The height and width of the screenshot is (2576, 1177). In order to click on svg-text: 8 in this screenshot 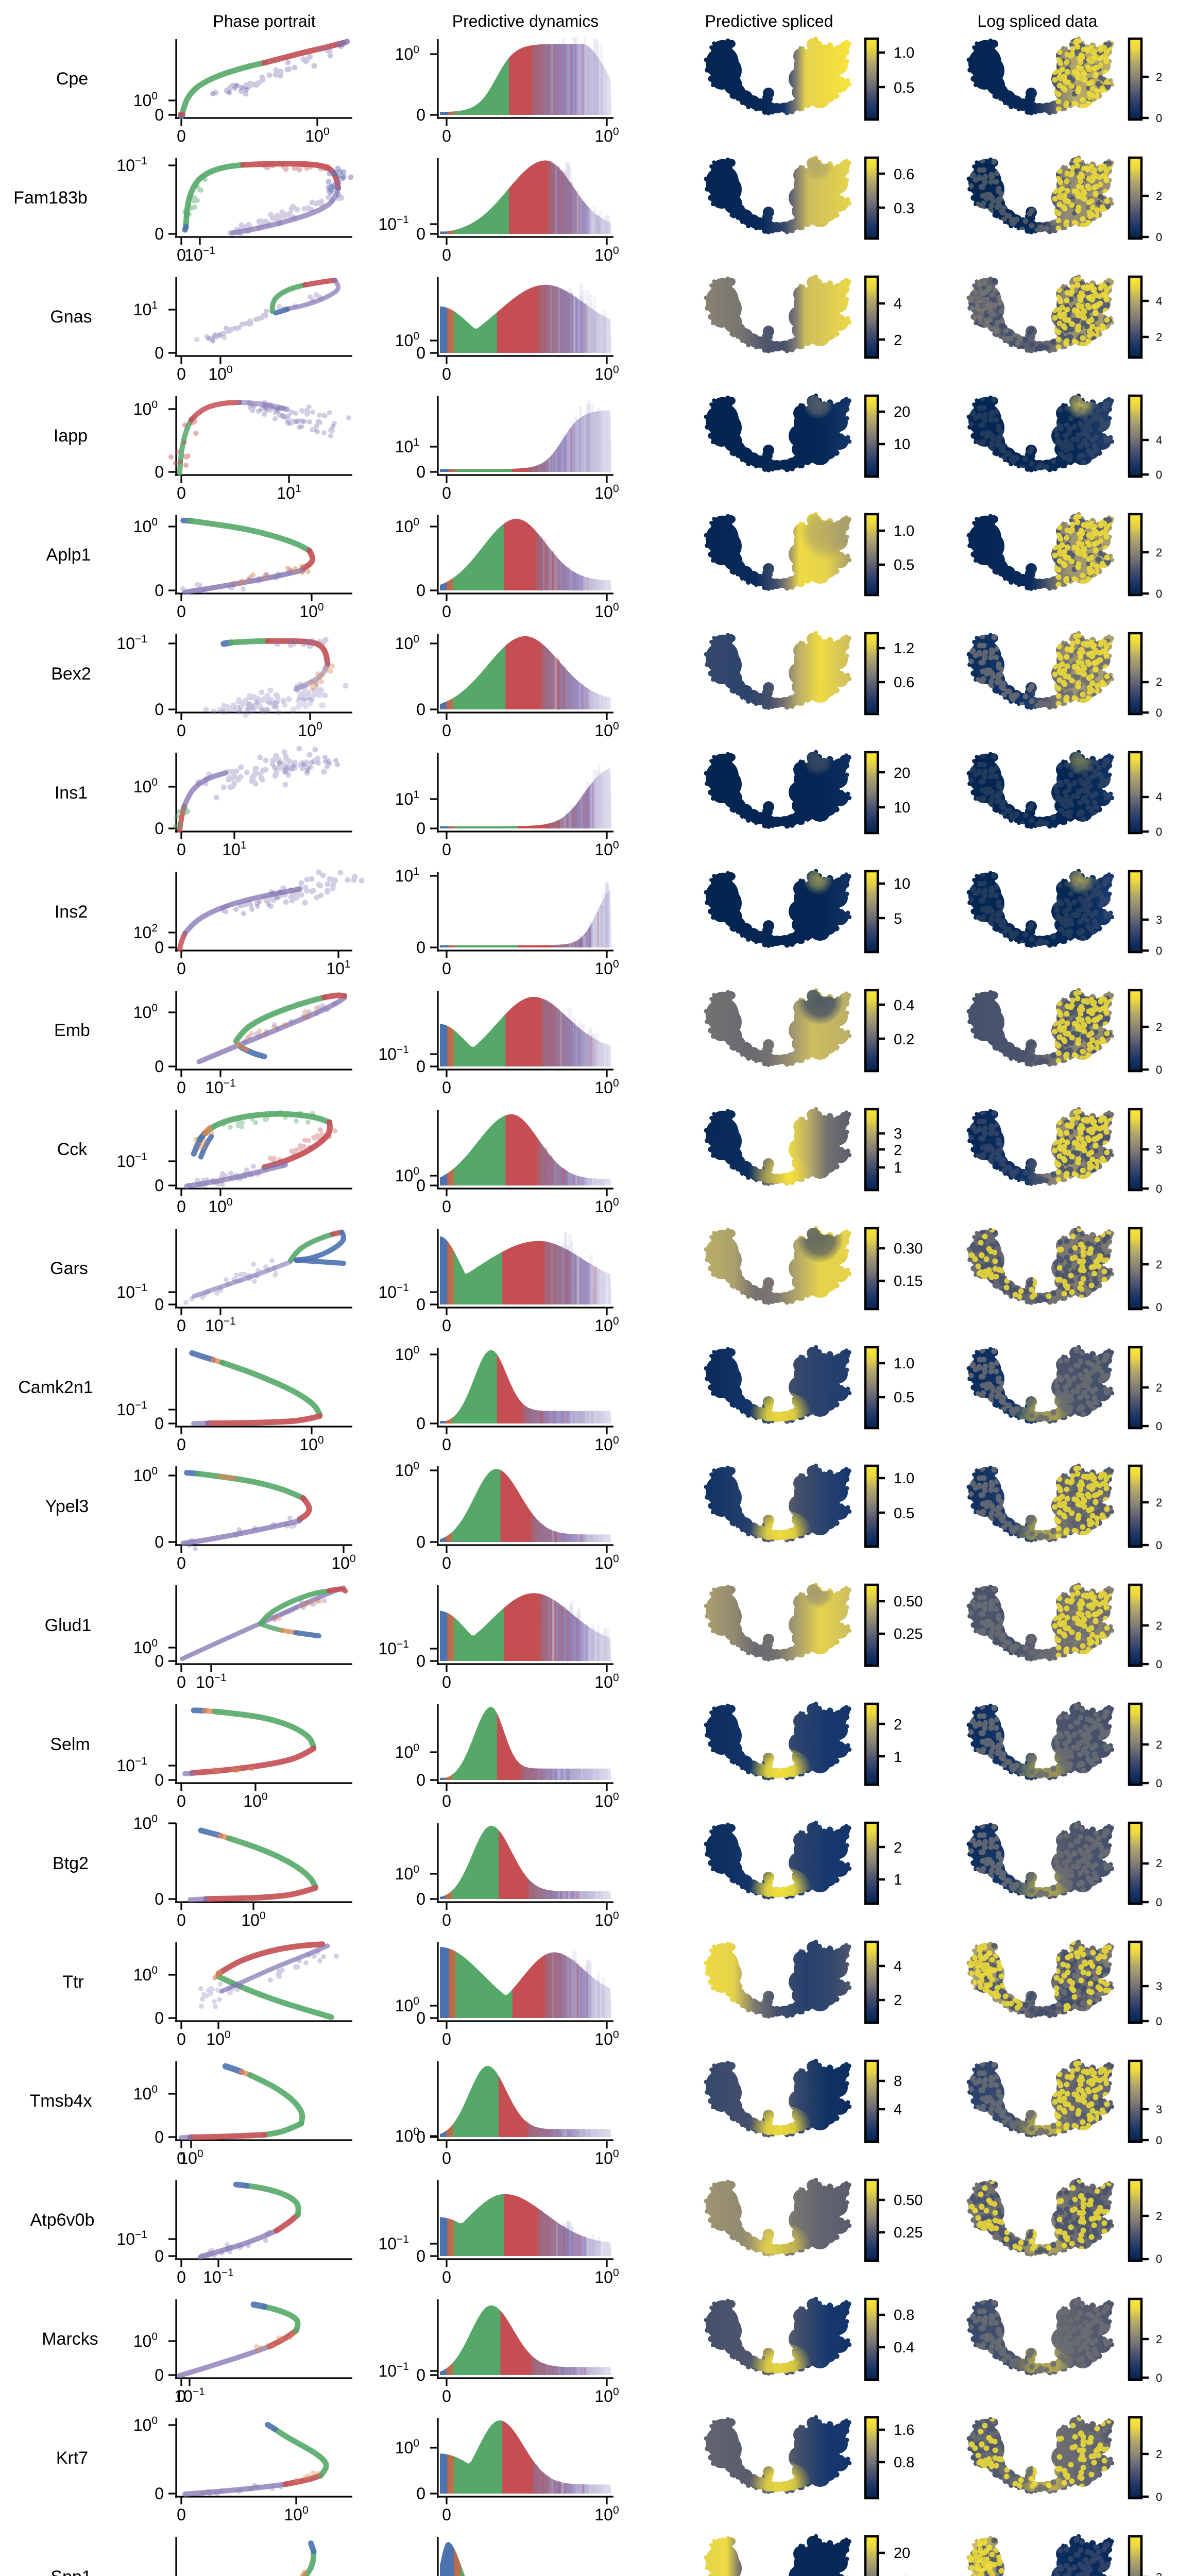, I will do `click(898, 2081)`.